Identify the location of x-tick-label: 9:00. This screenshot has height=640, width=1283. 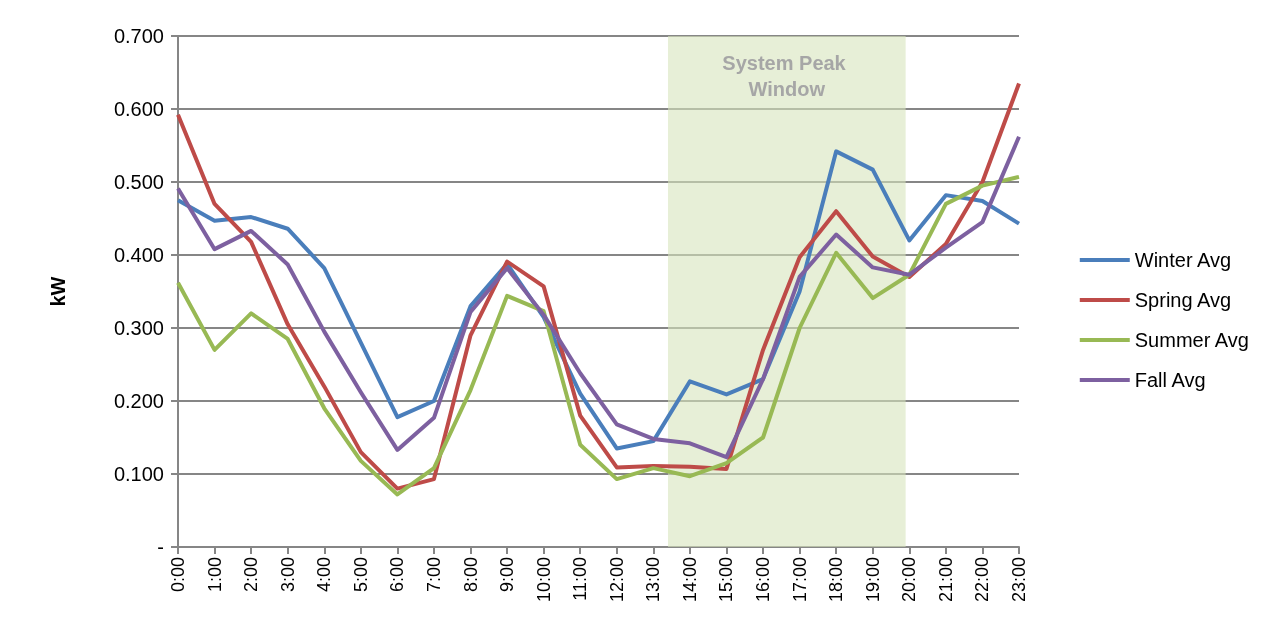
(507, 575).